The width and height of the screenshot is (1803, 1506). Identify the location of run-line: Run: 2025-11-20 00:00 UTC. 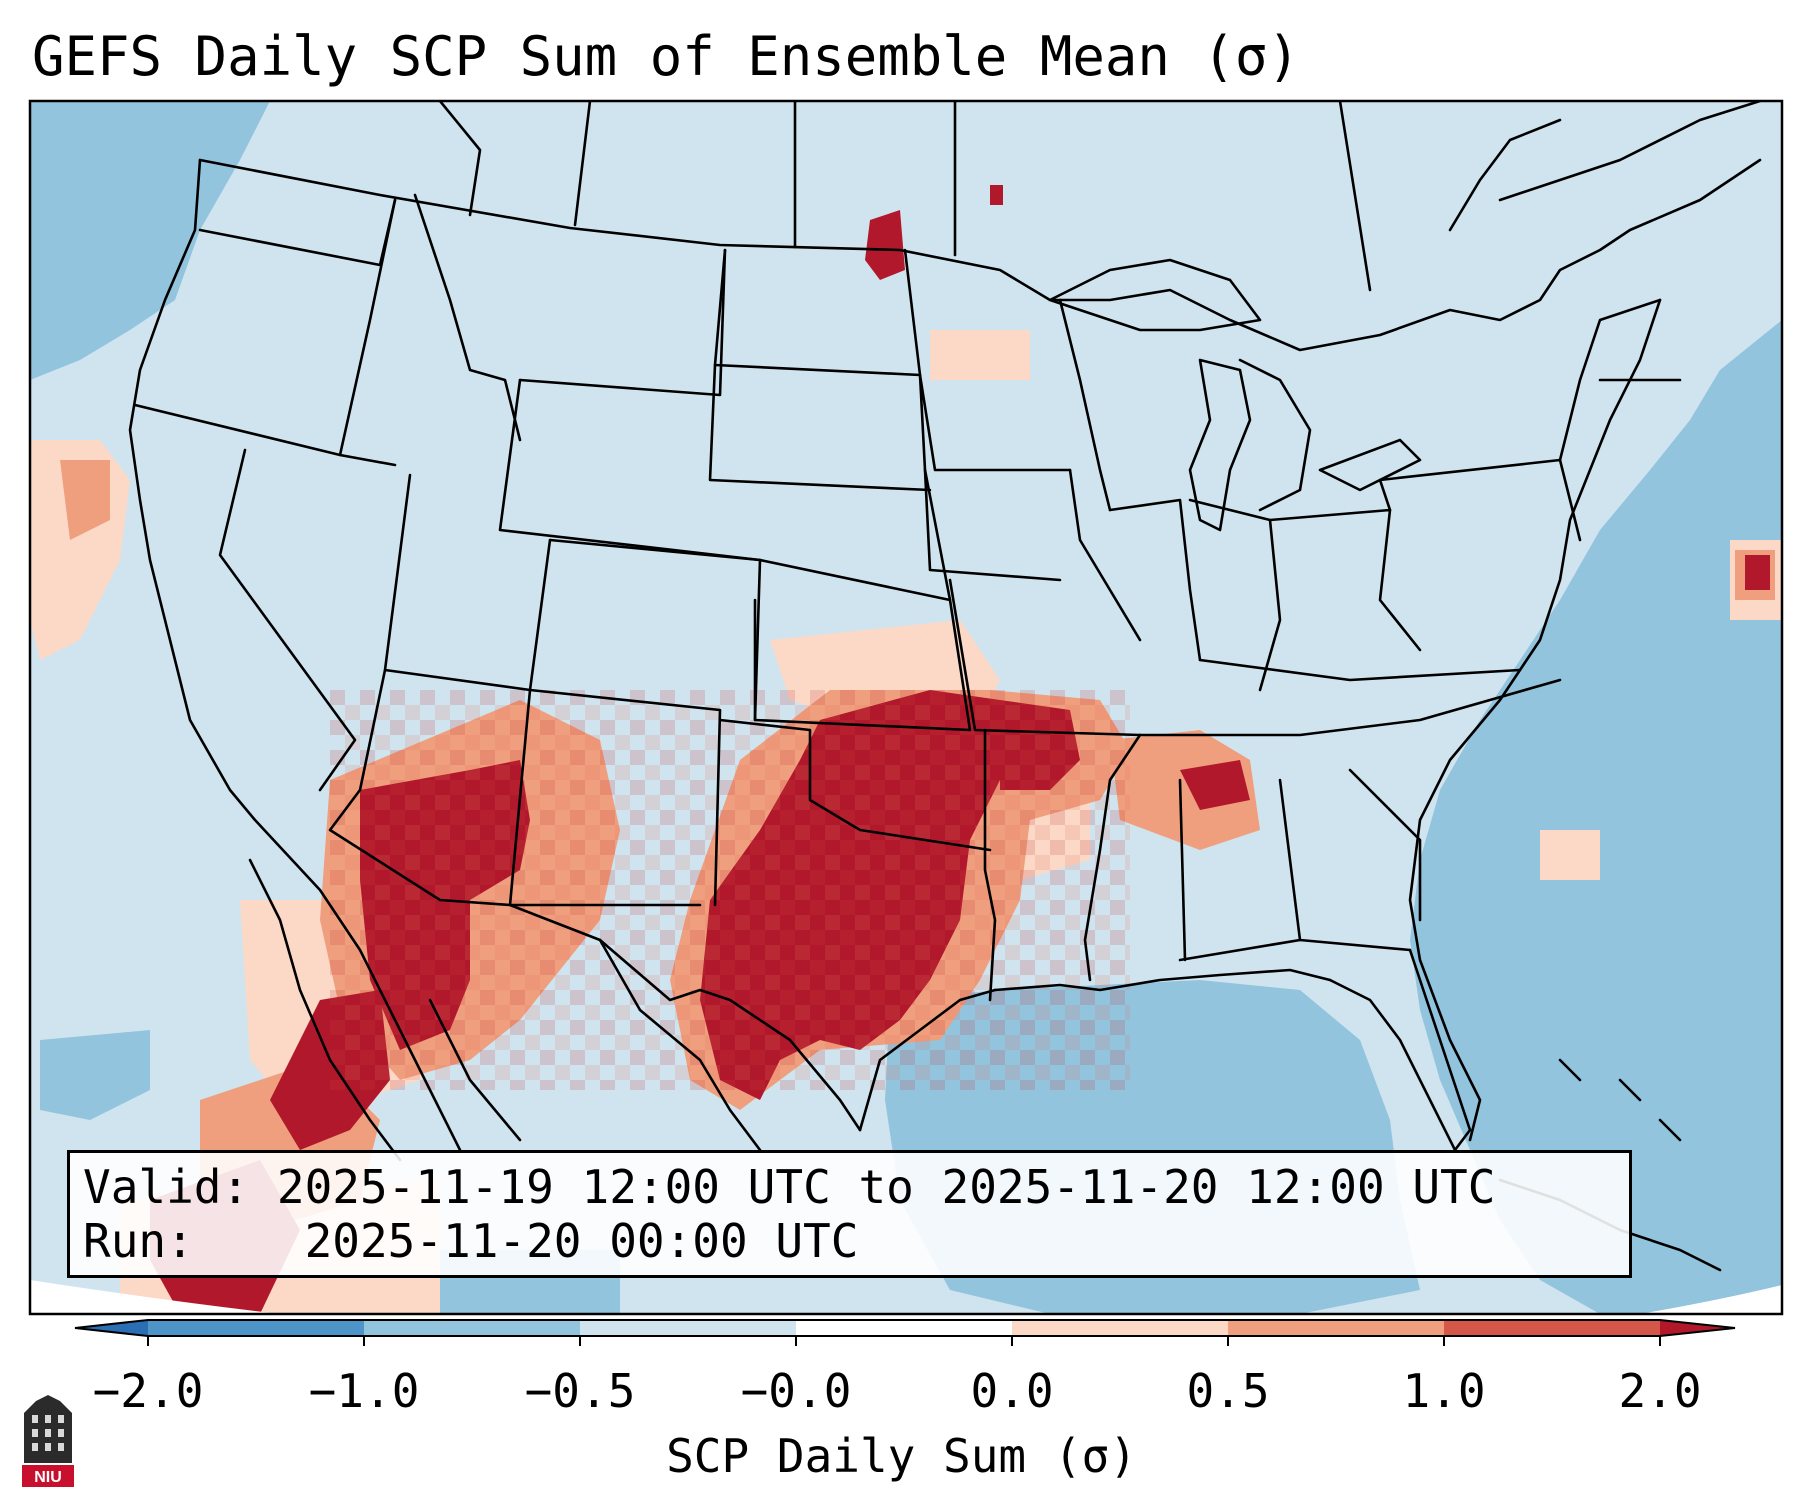
(470, 1241).